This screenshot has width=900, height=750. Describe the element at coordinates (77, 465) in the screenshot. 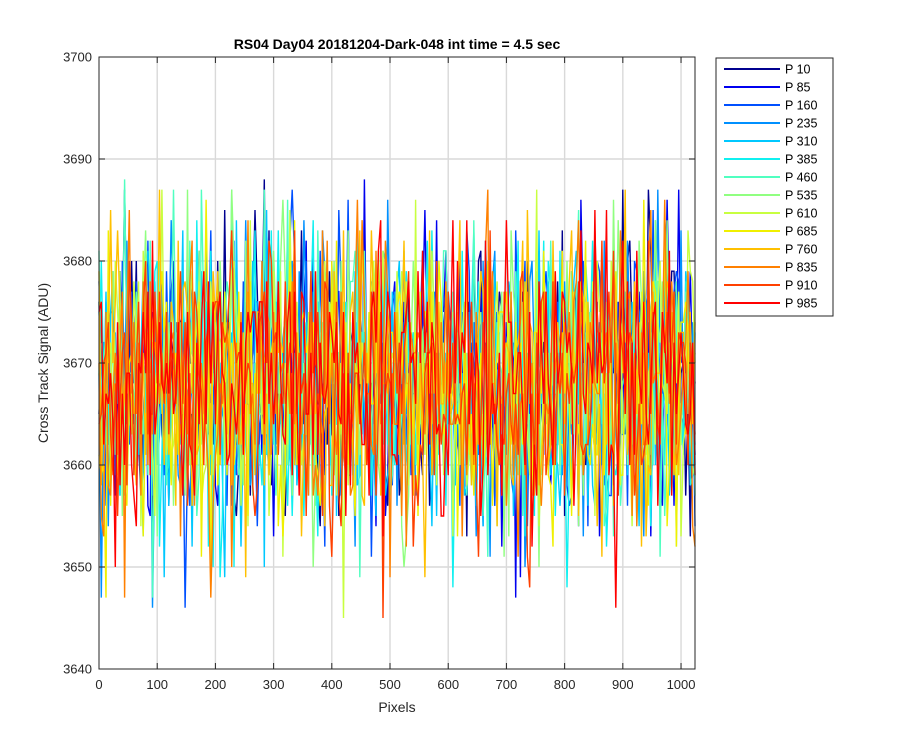

I see `y-tick-label: 3660` at that location.